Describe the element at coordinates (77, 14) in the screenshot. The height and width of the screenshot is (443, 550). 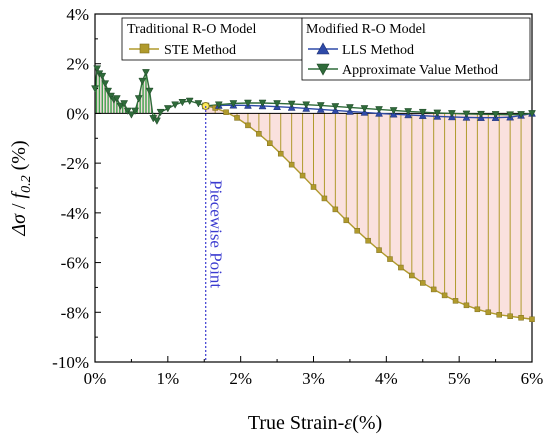
I see `y-tick-label: 4%` at that location.